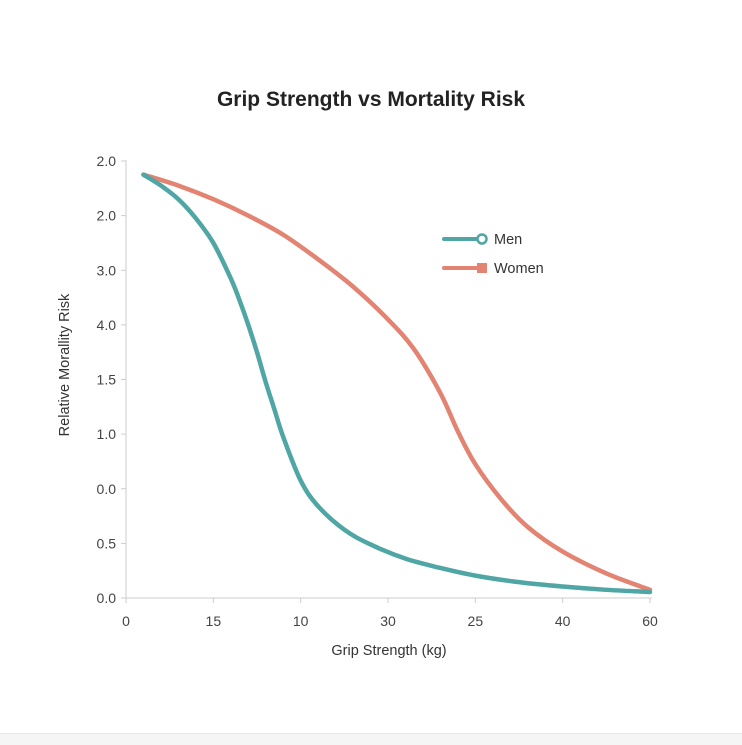  Describe the element at coordinates (301, 621) in the screenshot. I see `x-tick-label: 10` at that location.